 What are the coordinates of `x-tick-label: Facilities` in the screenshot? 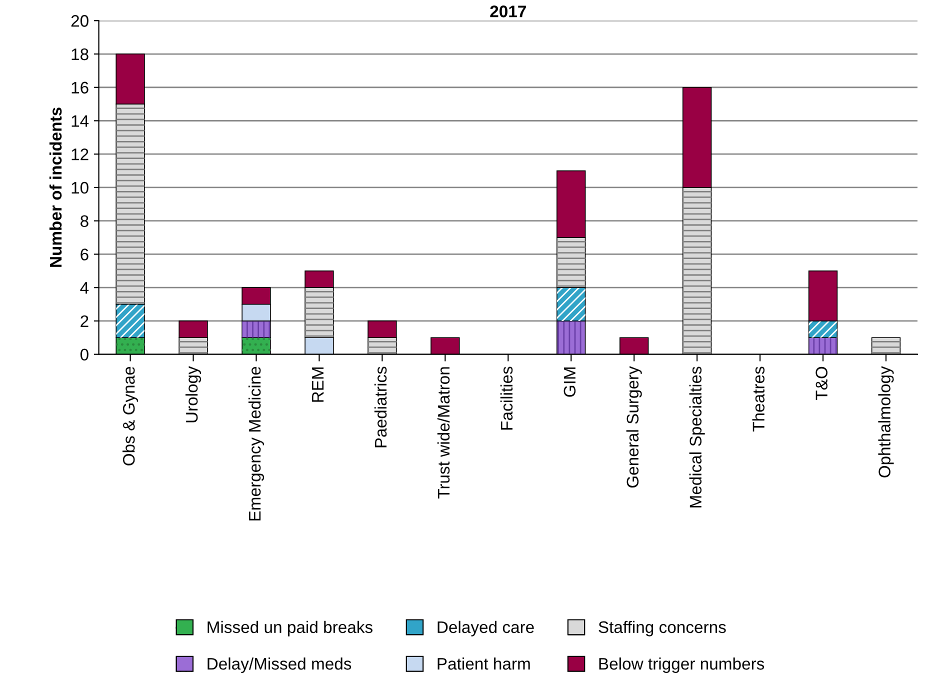 It's located at (506, 398).